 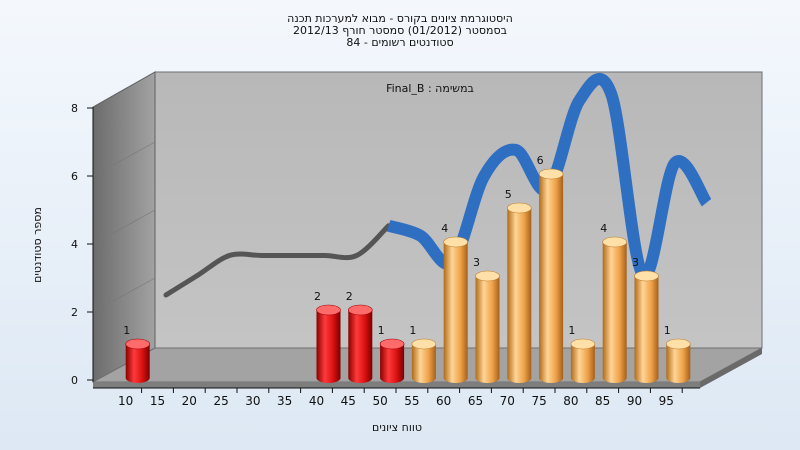 I want to click on chart-title-line-3: סטודנטים רשומים - 84, so click(x=400, y=42).